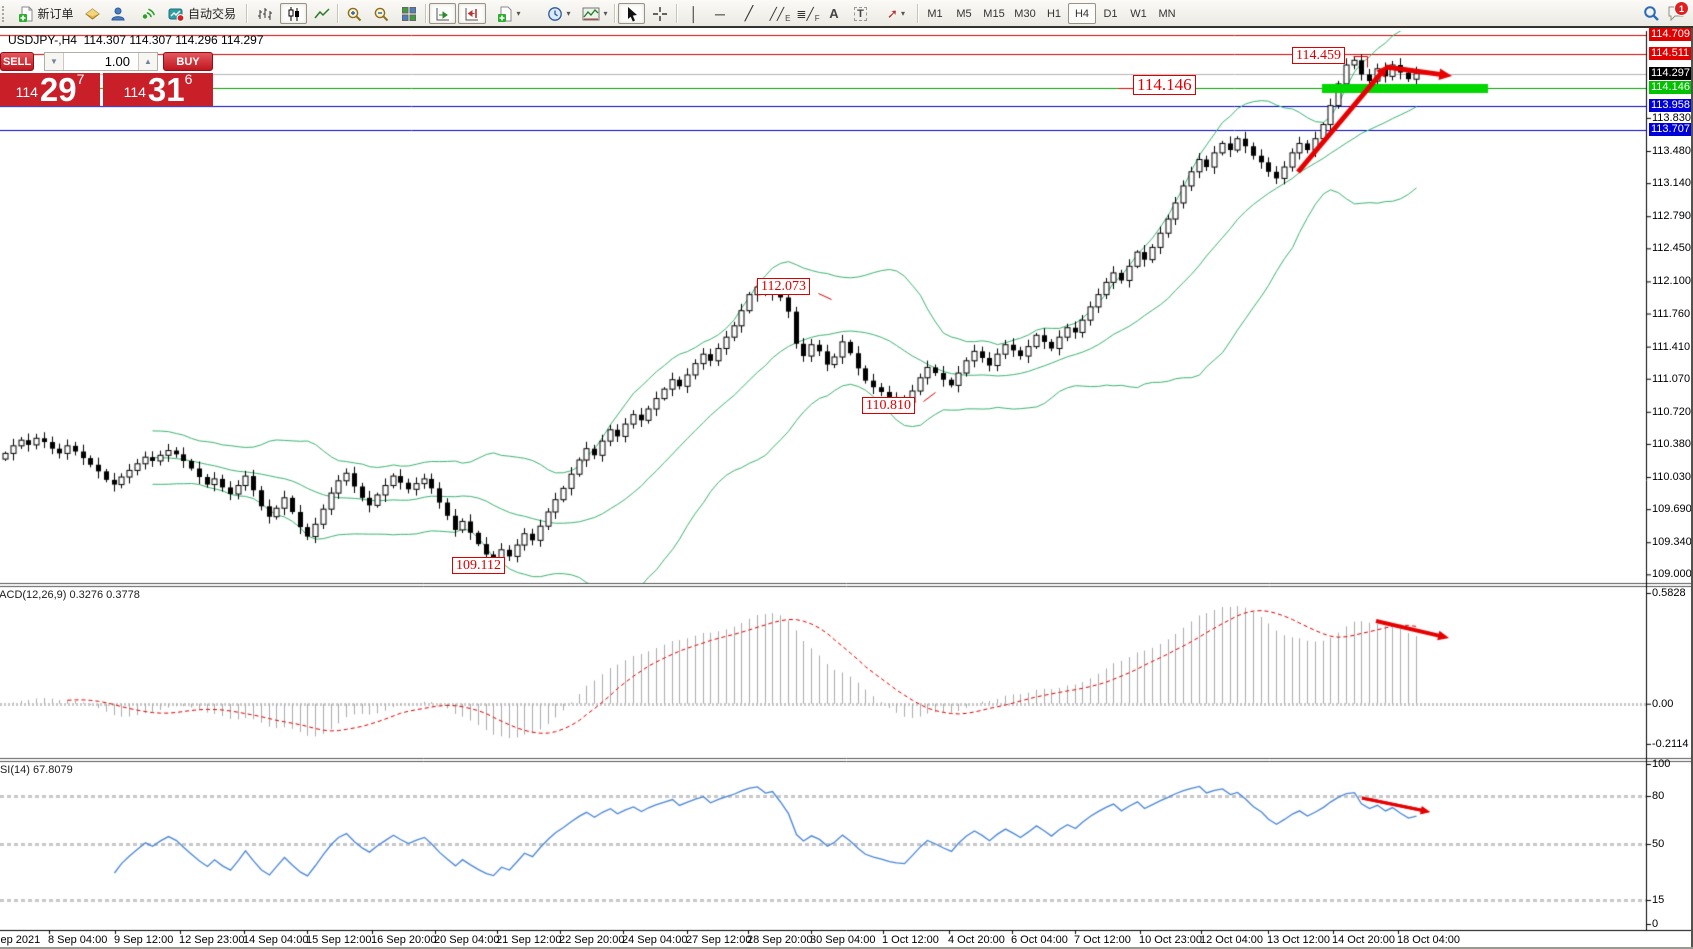 The width and height of the screenshot is (1693, 949). I want to click on crosshair-tool-button, so click(660, 13).